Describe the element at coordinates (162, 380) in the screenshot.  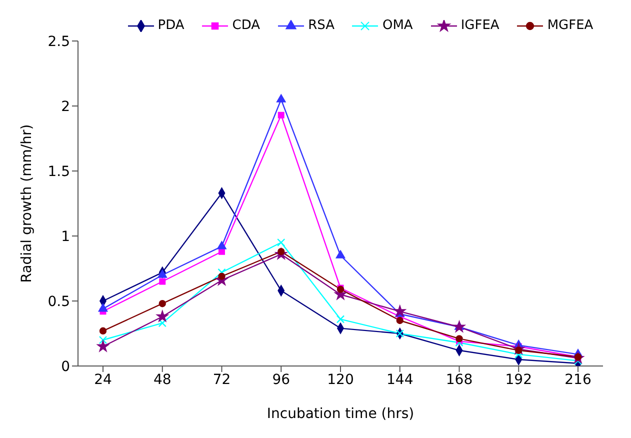
I see `x-tick-label: 48` at that location.